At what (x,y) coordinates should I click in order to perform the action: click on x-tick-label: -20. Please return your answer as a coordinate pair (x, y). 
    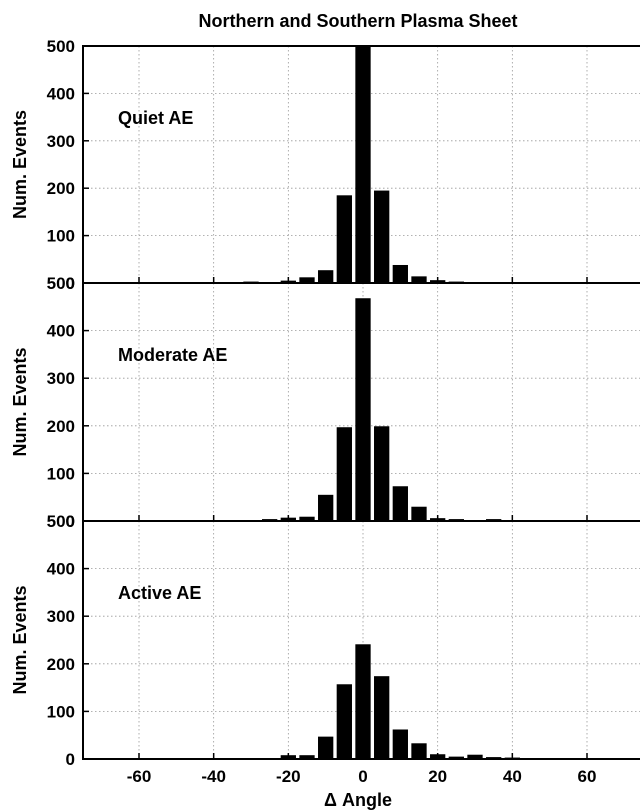
    Looking at the image, I should click on (288, 776).